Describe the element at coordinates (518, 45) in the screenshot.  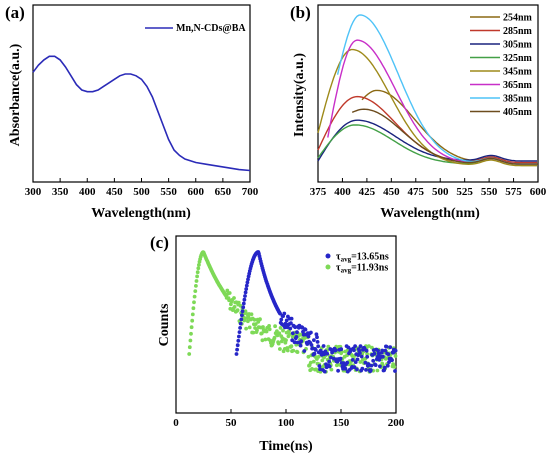
I see `legend-label: 305nm` at that location.